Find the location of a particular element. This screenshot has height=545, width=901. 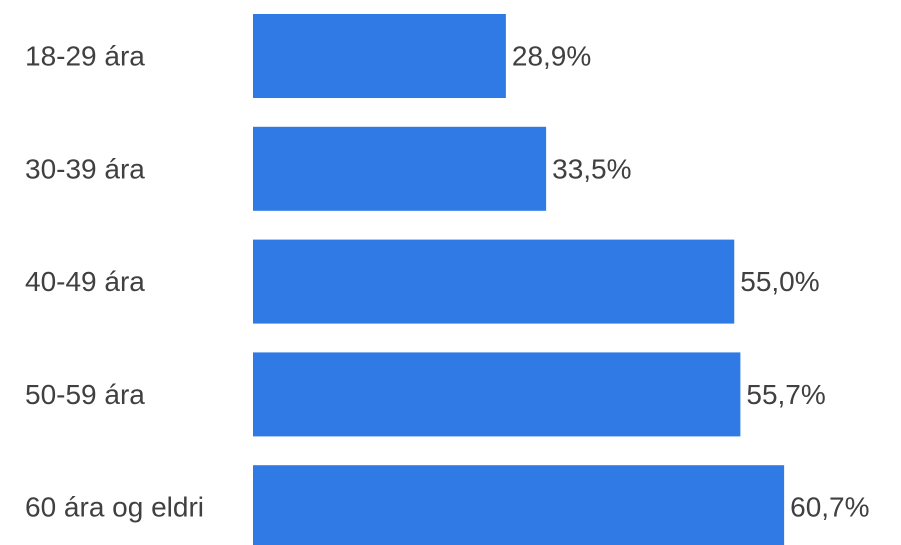

category-label: 50-59 ára is located at coordinates (85, 394).